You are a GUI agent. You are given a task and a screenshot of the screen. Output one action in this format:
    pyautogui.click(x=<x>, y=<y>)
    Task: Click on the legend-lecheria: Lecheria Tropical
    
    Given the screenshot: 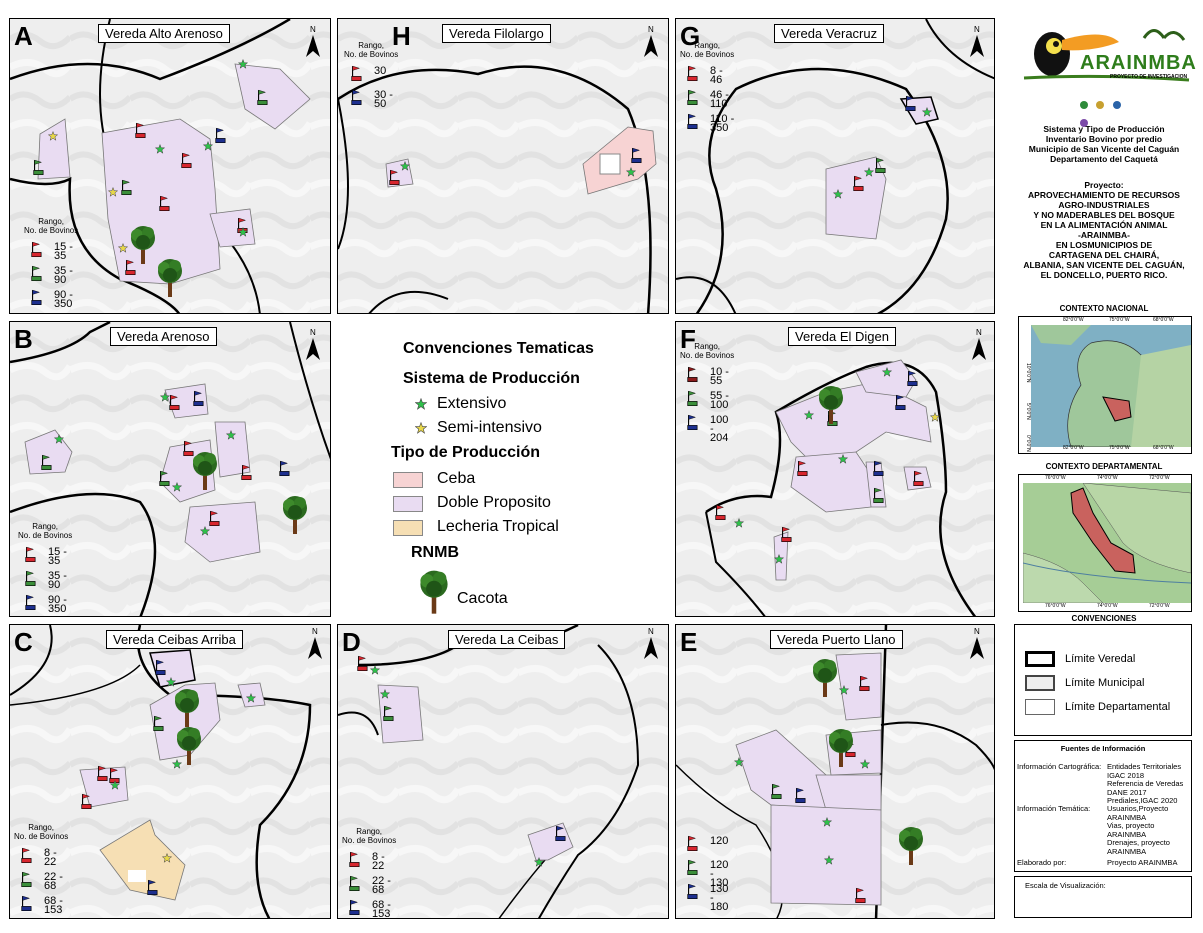 What is the action you would take?
    pyautogui.click(x=498, y=526)
    